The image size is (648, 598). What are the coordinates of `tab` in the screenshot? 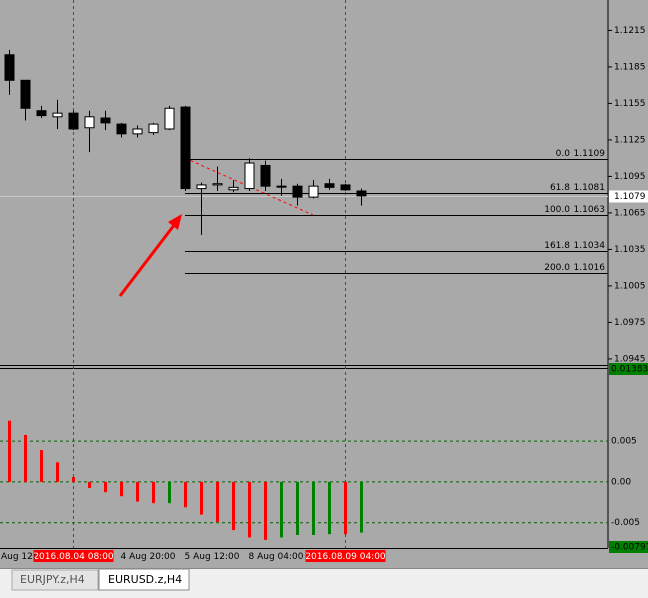 It's located at (55, 580).